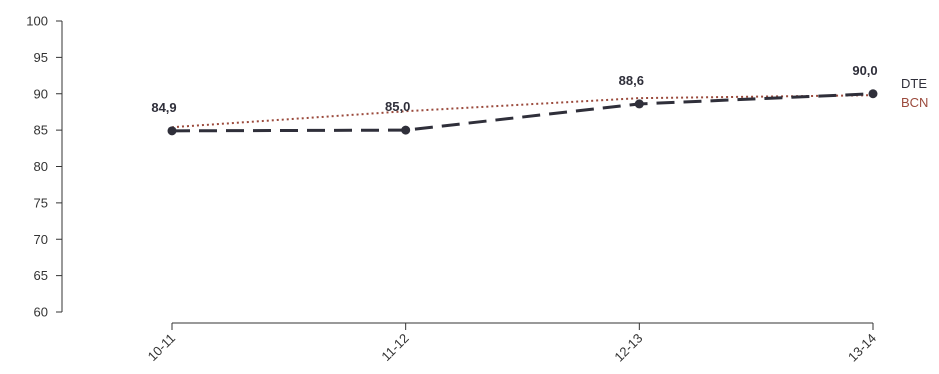  I want to click on y-tick-label: 100, so click(37, 21).